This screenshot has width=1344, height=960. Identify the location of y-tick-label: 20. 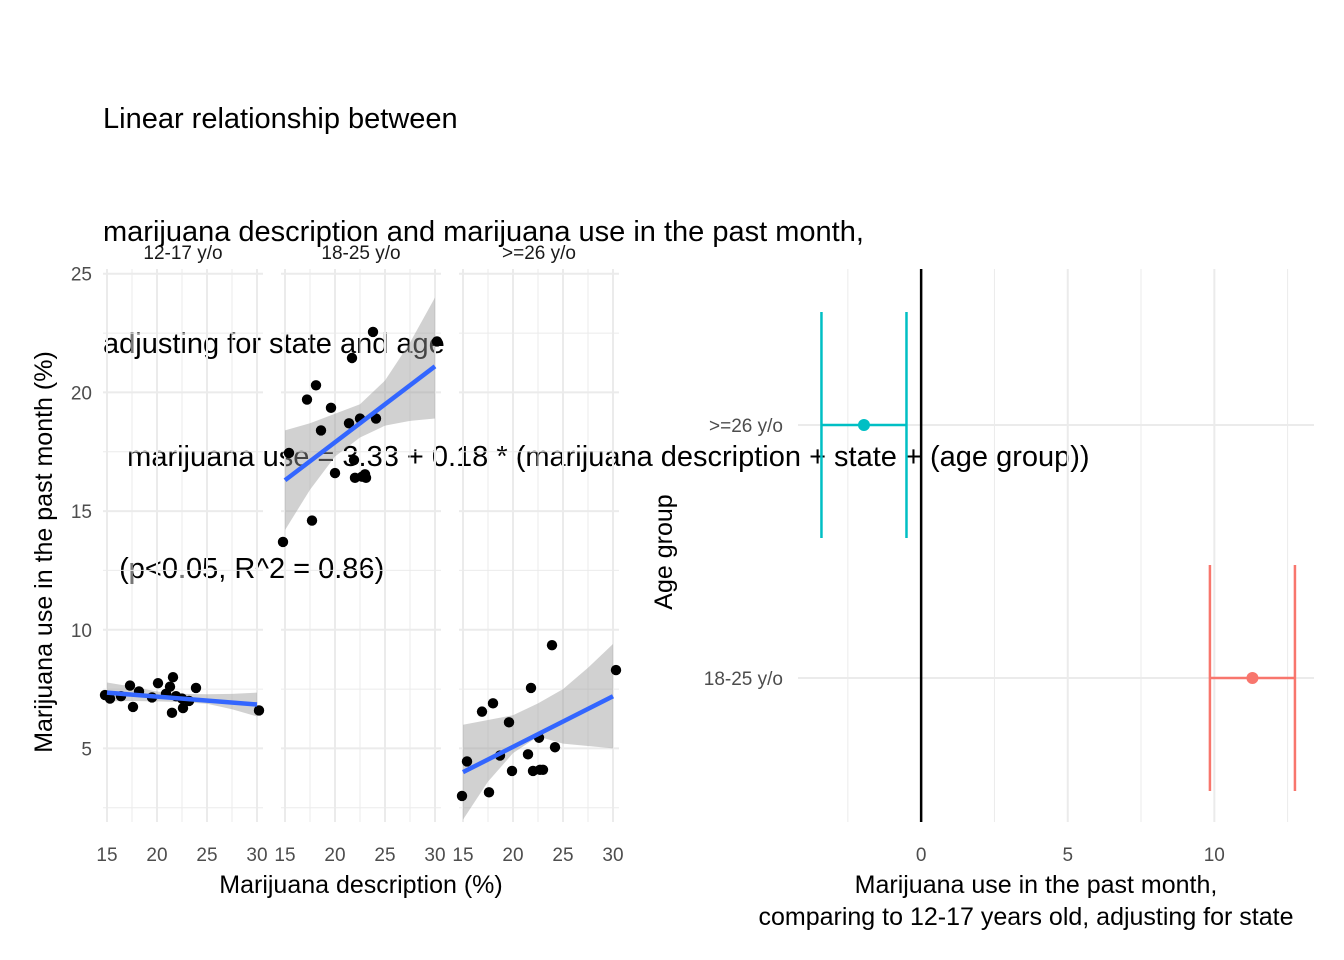
(81, 393).